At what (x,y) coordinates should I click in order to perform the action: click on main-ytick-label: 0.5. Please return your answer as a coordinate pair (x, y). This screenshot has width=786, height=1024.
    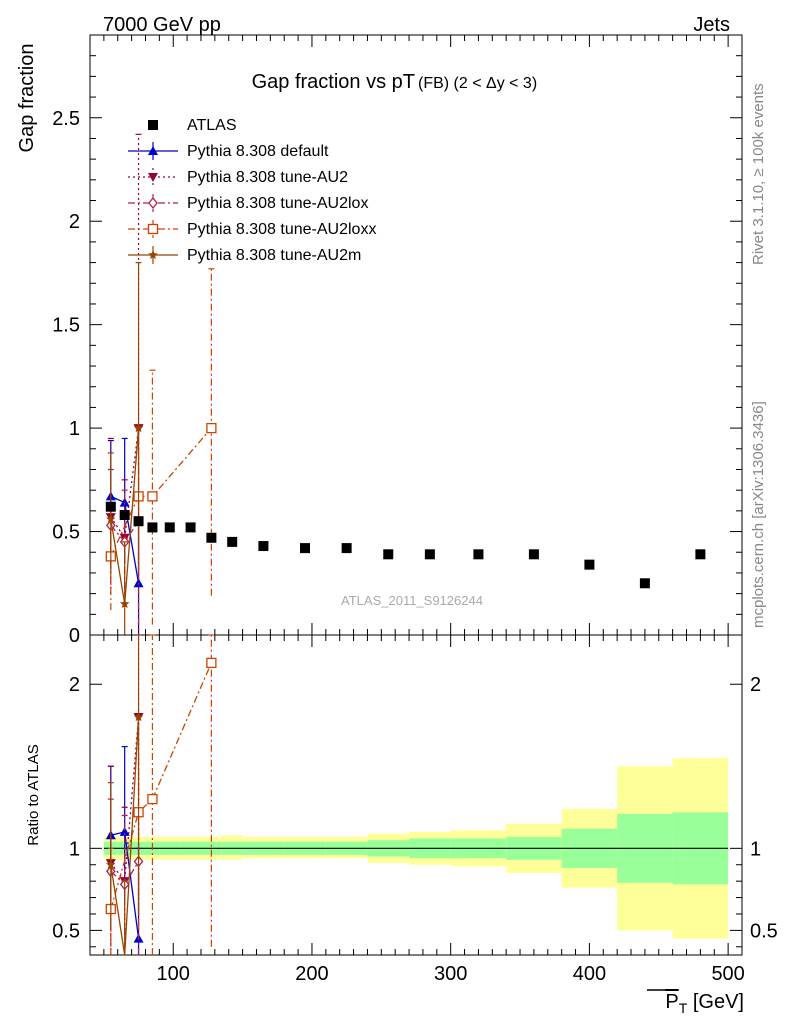
    Looking at the image, I should click on (66, 533).